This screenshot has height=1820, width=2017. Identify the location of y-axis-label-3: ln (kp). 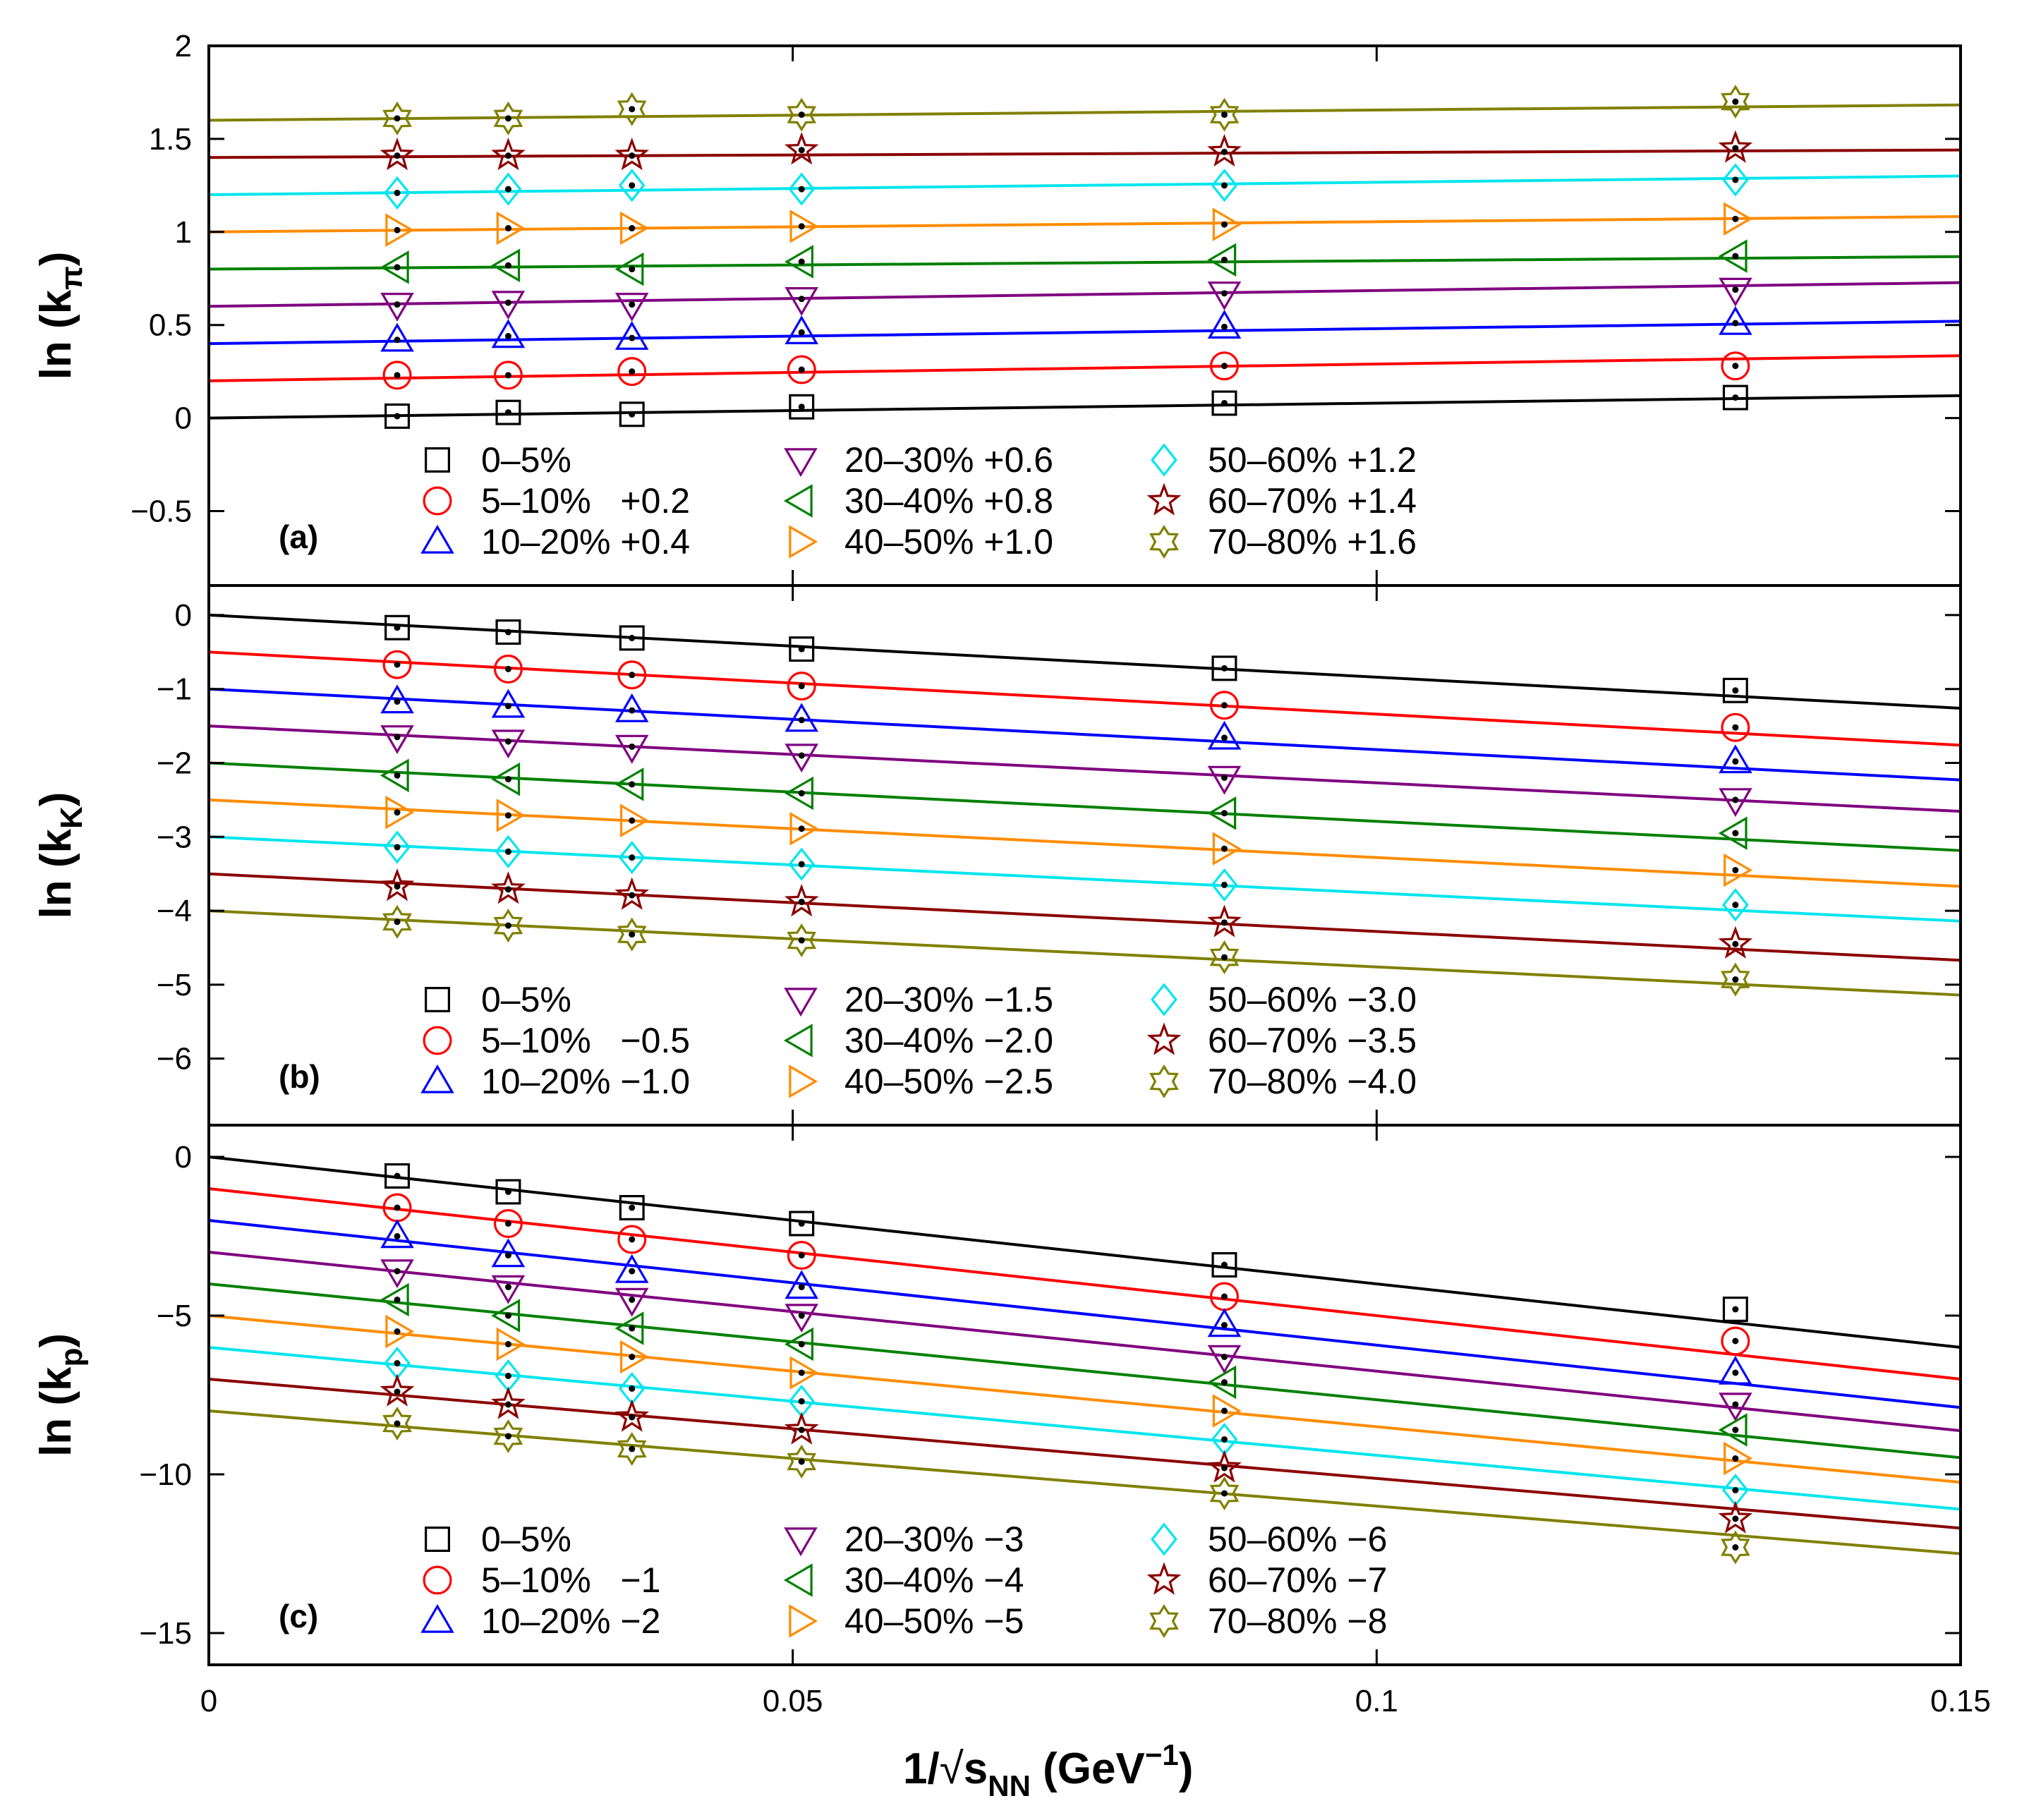
(60, 1395).